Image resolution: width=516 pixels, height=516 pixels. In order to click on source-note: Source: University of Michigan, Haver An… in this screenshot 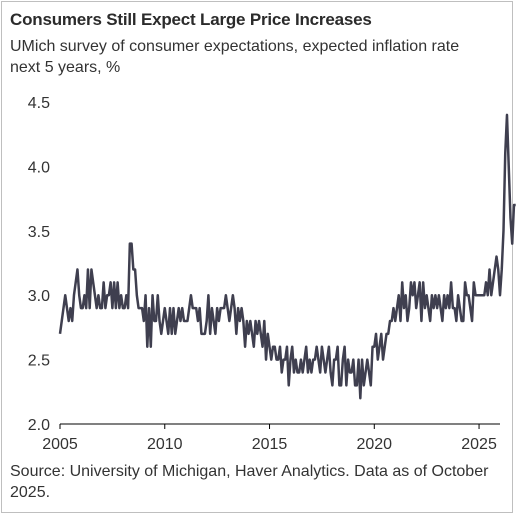, I will do `click(249, 482)`.